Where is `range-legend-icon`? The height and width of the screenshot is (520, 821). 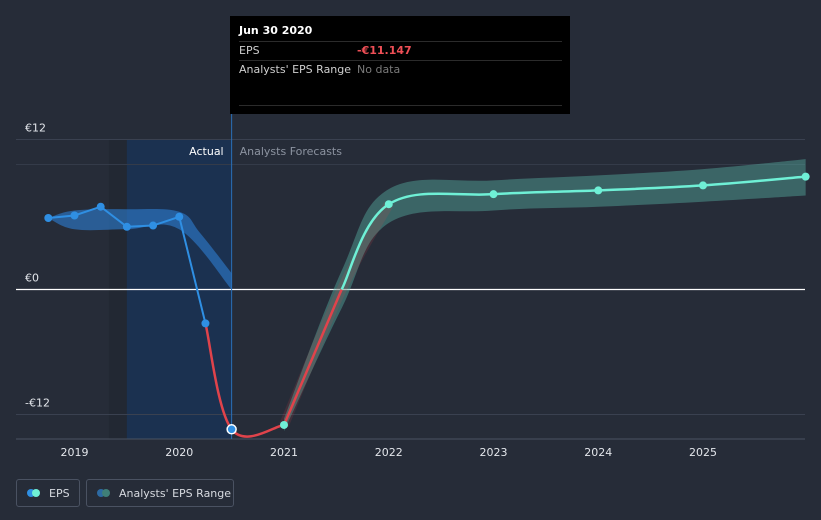
range-legend-icon is located at coordinates (104, 493).